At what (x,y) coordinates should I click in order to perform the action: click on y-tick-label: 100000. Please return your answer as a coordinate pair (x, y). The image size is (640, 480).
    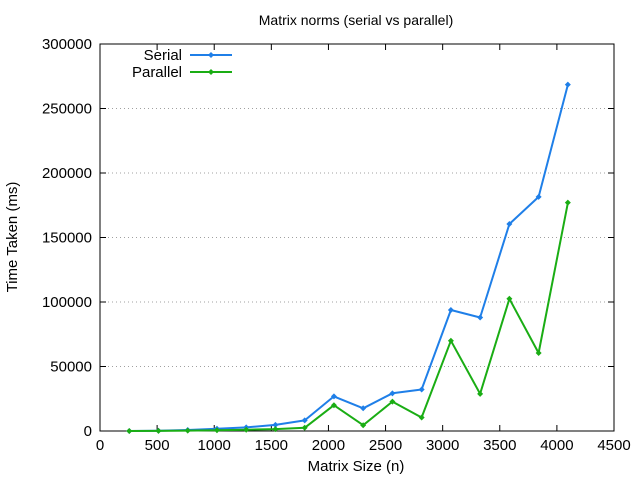
    Looking at the image, I should click on (67, 302).